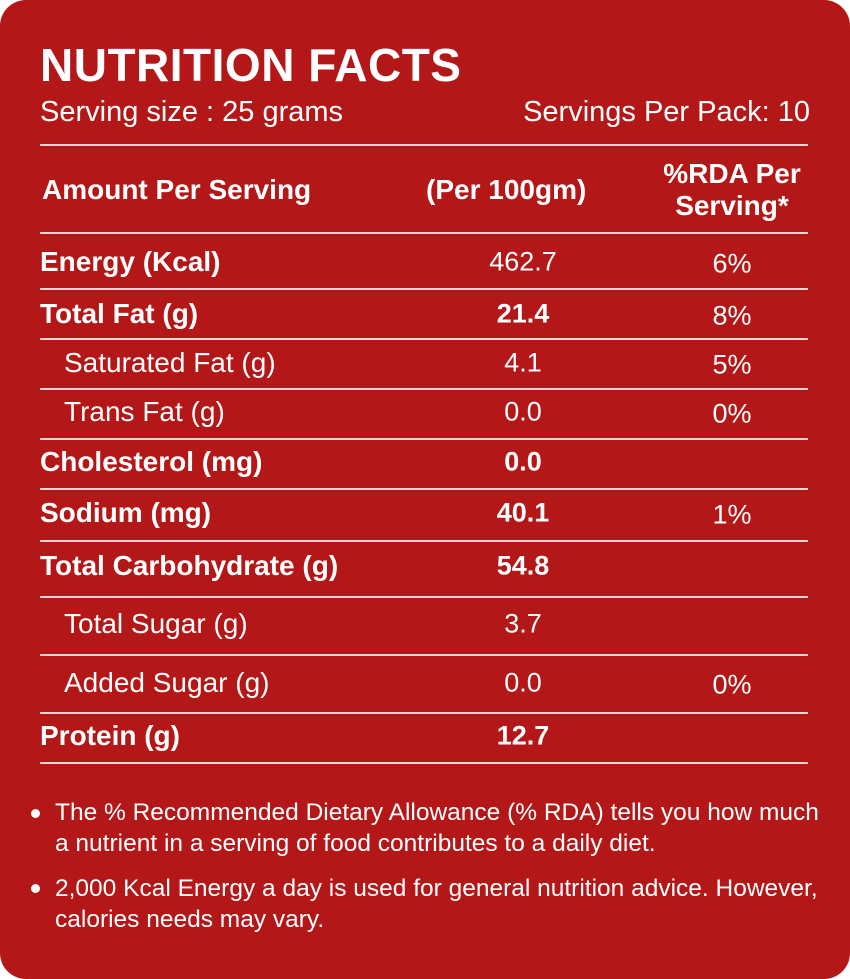 The height and width of the screenshot is (979, 850). Describe the element at coordinates (732, 364) in the screenshot. I see `rda-value: 5%` at that location.